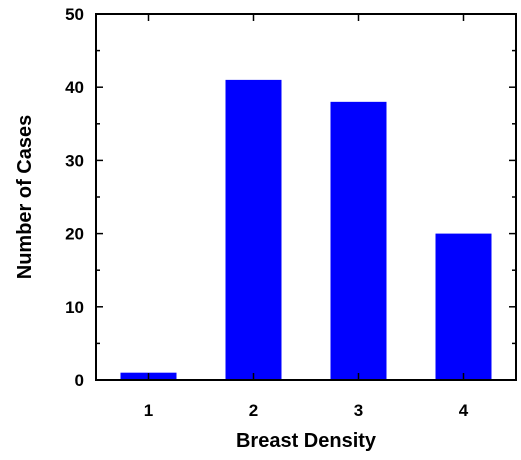  What do you see at coordinates (306, 441) in the screenshot?
I see `x-axis-label: Breast Density` at bounding box center [306, 441].